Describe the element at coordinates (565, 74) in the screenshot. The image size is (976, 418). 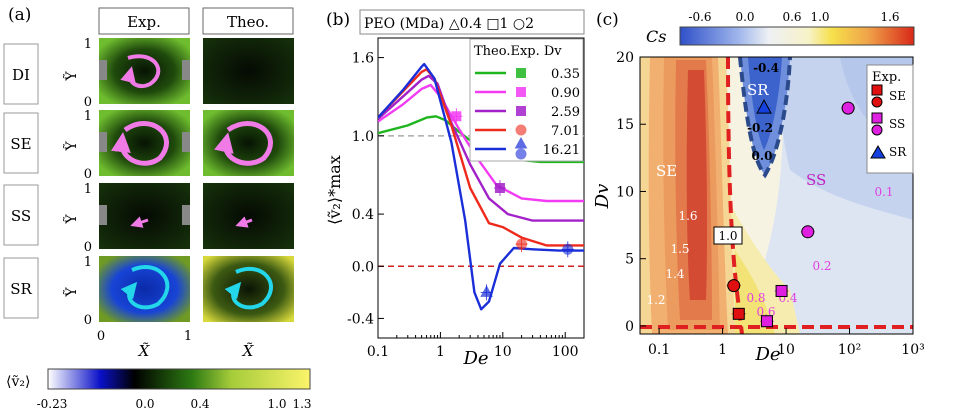
I see `legend-label: 0.35` at that location.